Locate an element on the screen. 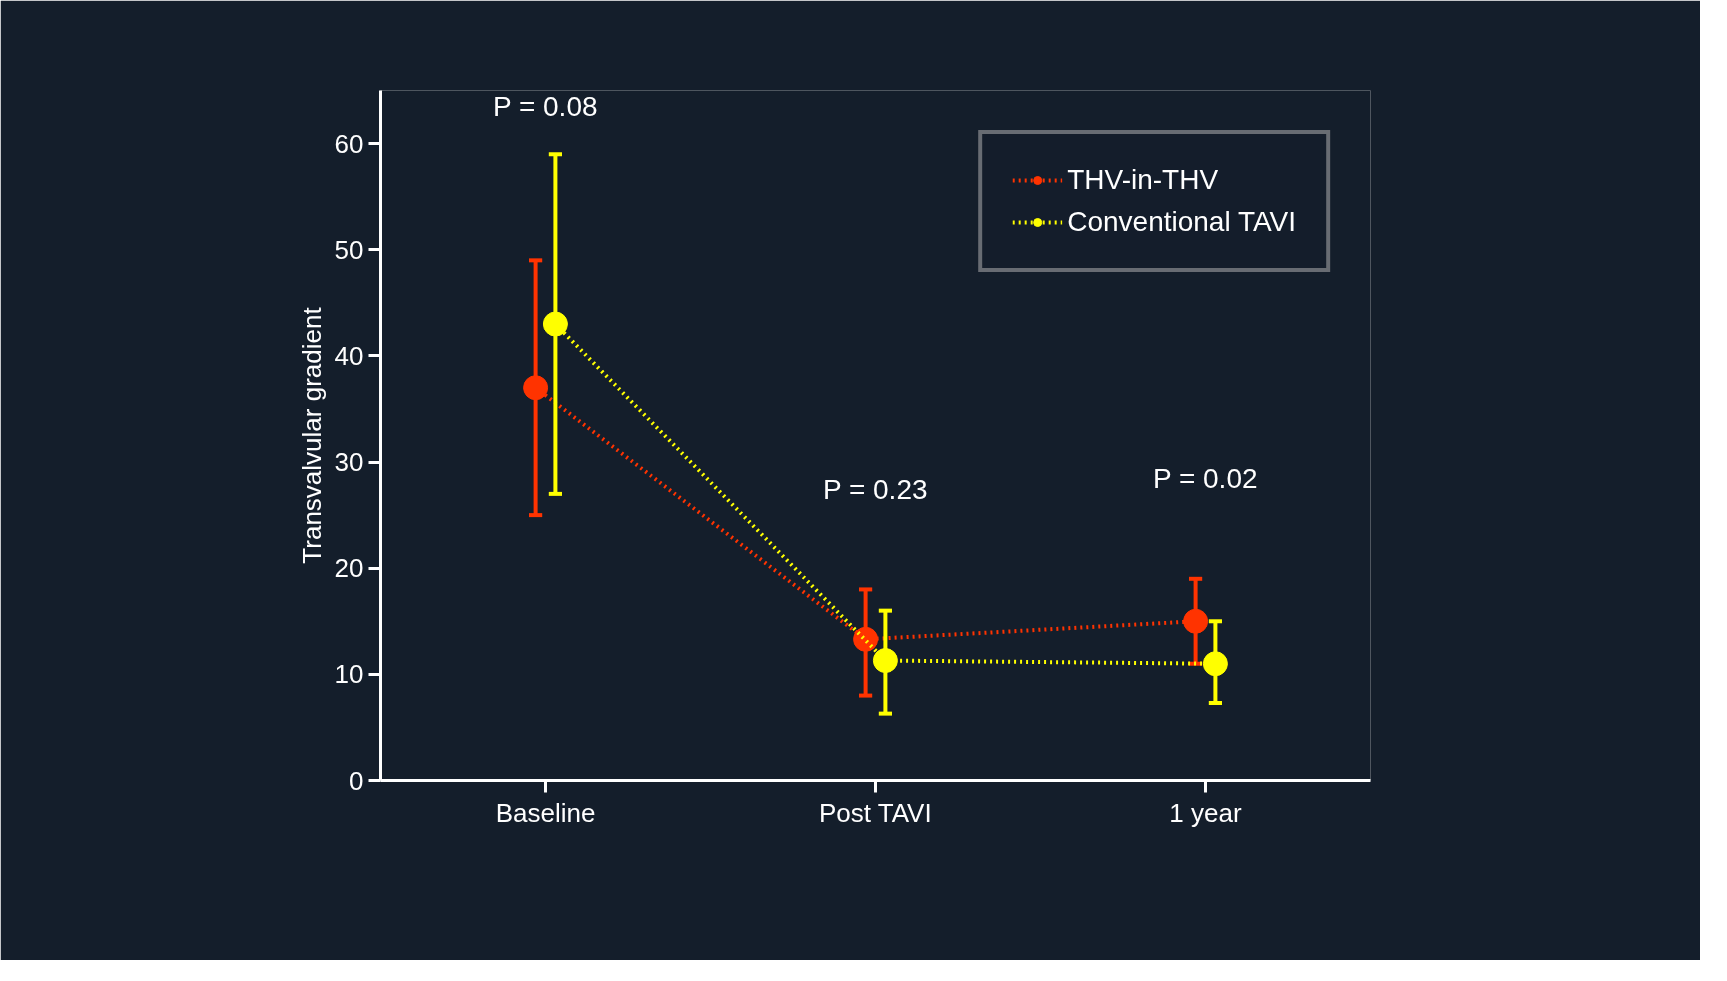 The height and width of the screenshot is (981, 1727). legend-label: THV-in-THV is located at coordinates (1143, 180).